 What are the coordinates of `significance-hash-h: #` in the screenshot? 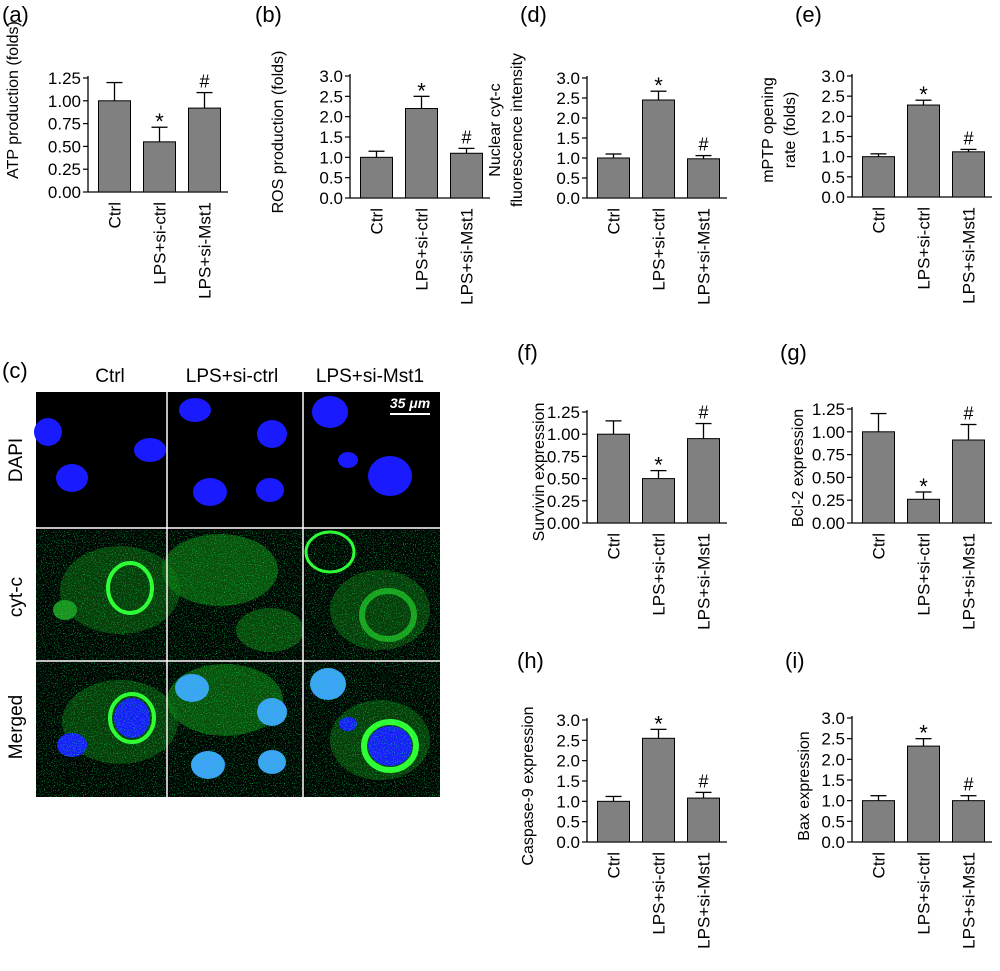 It's located at (703, 781).